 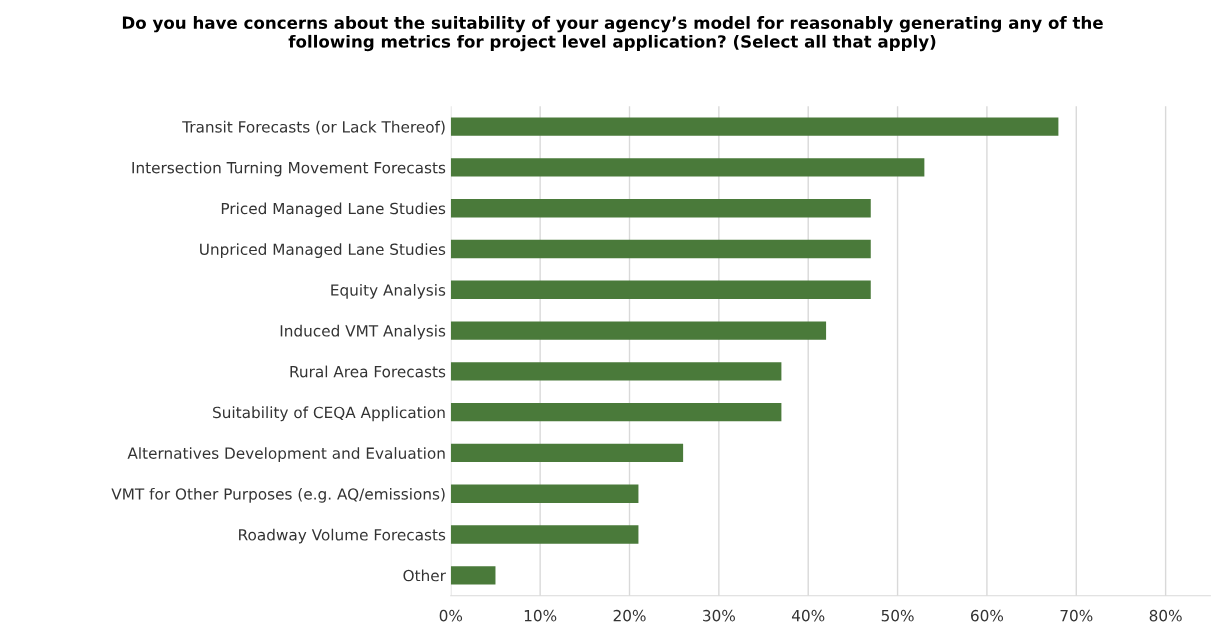 What do you see at coordinates (363, 332) in the screenshot?
I see `y-tick-label: Induced VMT Analysis` at bounding box center [363, 332].